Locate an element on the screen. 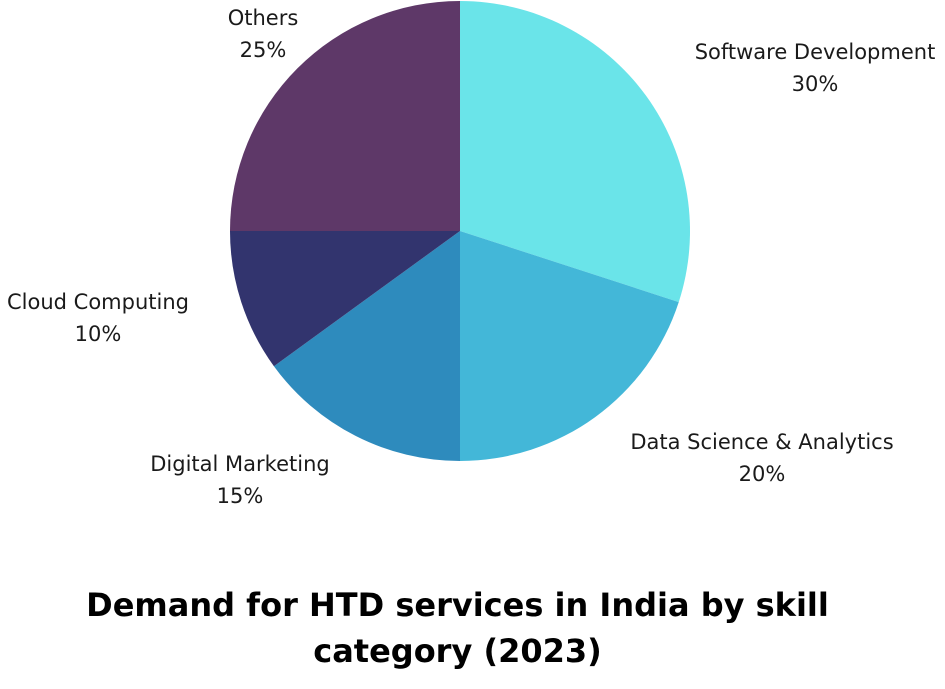 The height and width of the screenshot is (689, 945). slice-value-others: 25% is located at coordinates (263, 50).